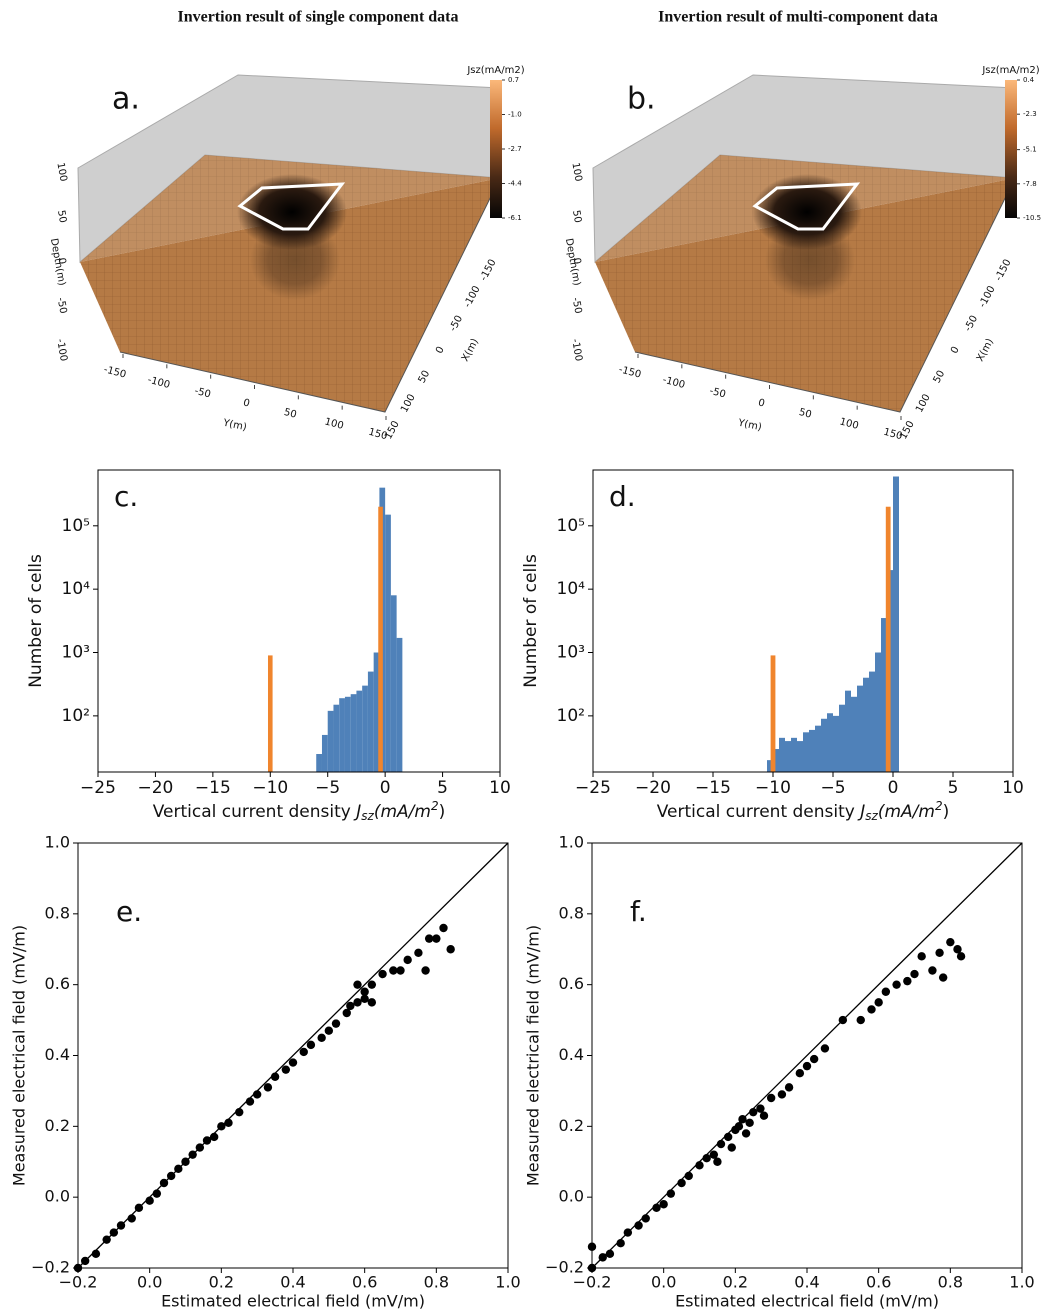 This screenshot has height=1312, width=1044. I want to click on x-axis-label: Estimated electrical field (mV/m), so click(293, 1301).